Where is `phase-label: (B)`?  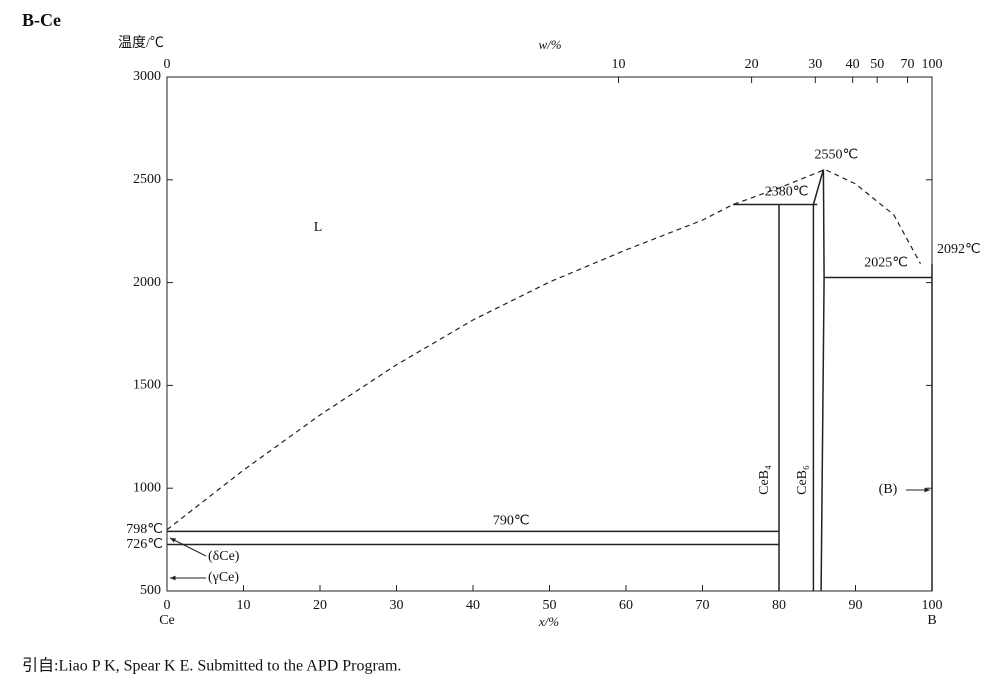
phase-label: (B) is located at coordinates (888, 489).